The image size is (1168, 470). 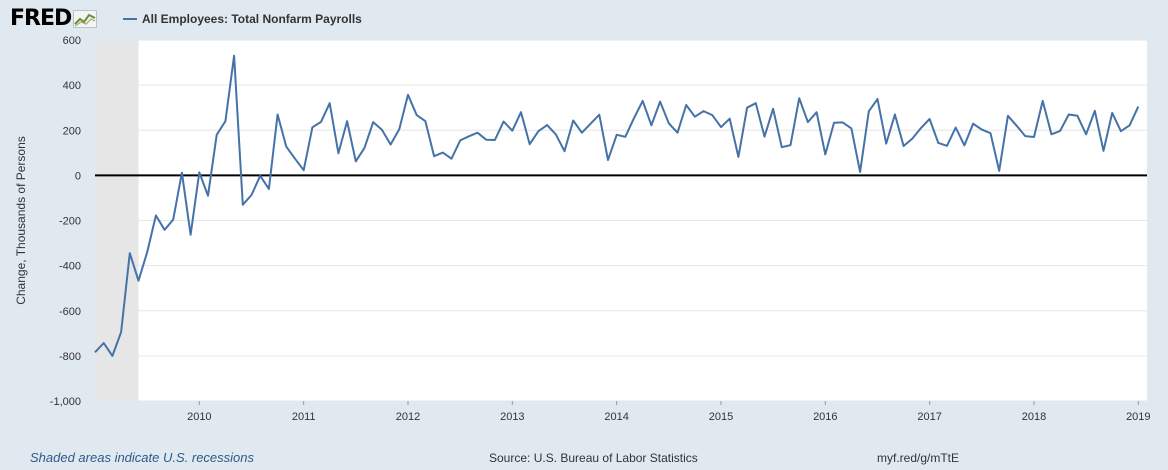 I want to click on y-tick-label: -400, so click(x=70, y=267).